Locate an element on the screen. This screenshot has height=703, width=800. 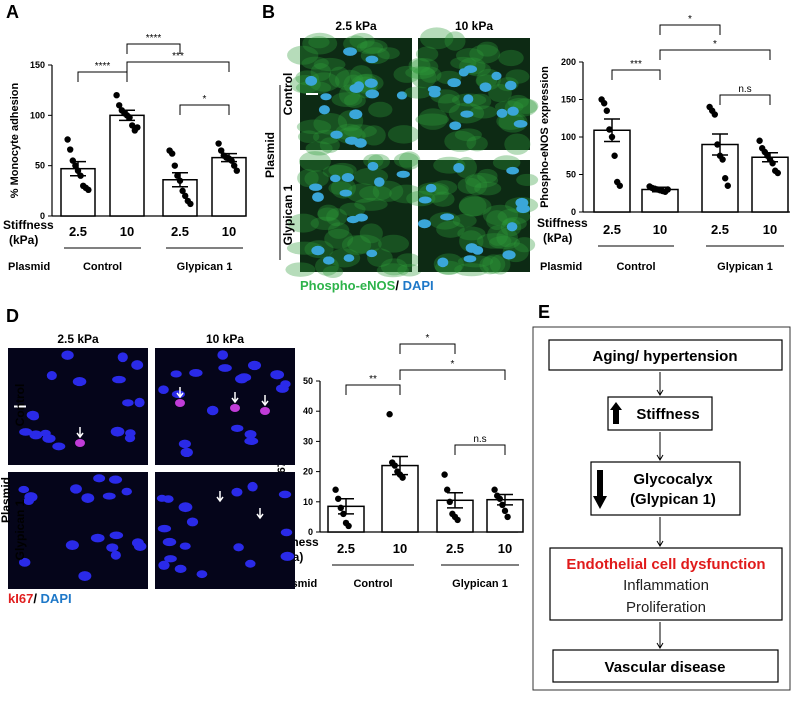
y-tick-label: 200 is located at coordinates (568, 62).